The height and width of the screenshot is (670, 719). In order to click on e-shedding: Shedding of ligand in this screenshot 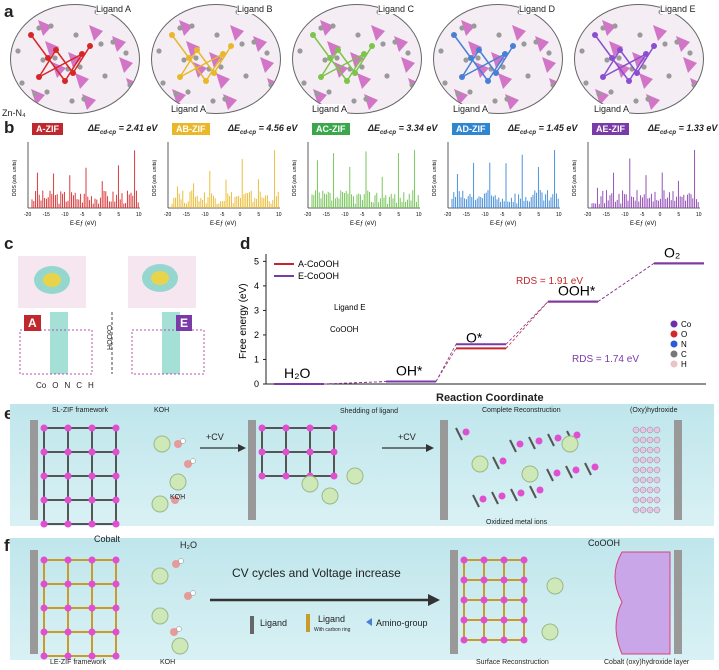, I will do `click(369, 411)`.